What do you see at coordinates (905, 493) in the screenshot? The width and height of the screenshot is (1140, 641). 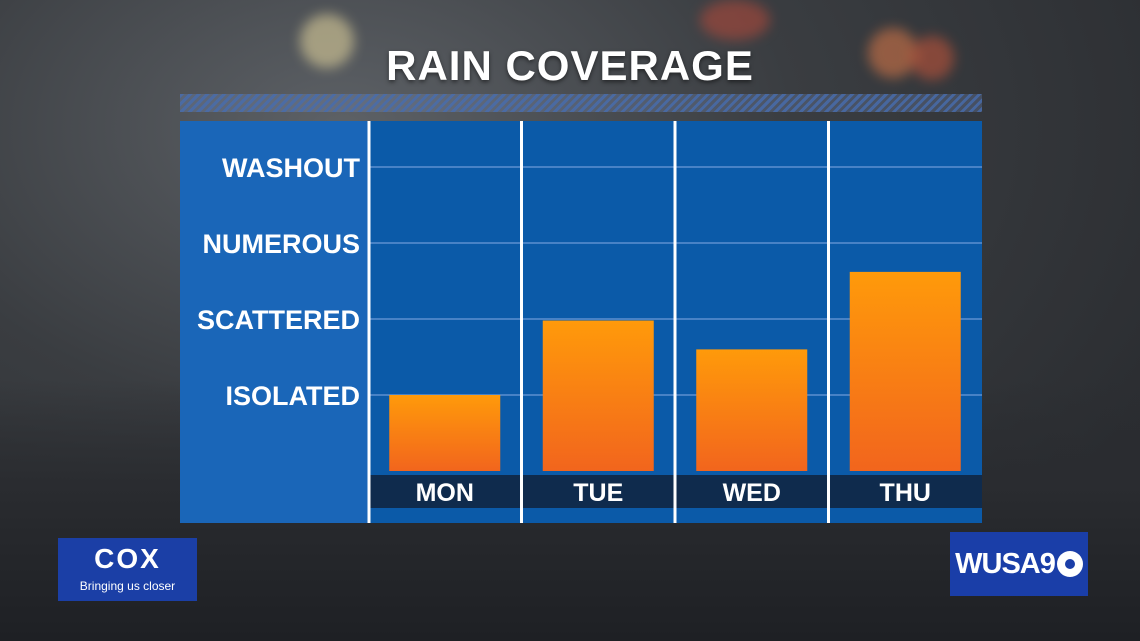 I see `x-tick-label: THU` at bounding box center [905, 493].